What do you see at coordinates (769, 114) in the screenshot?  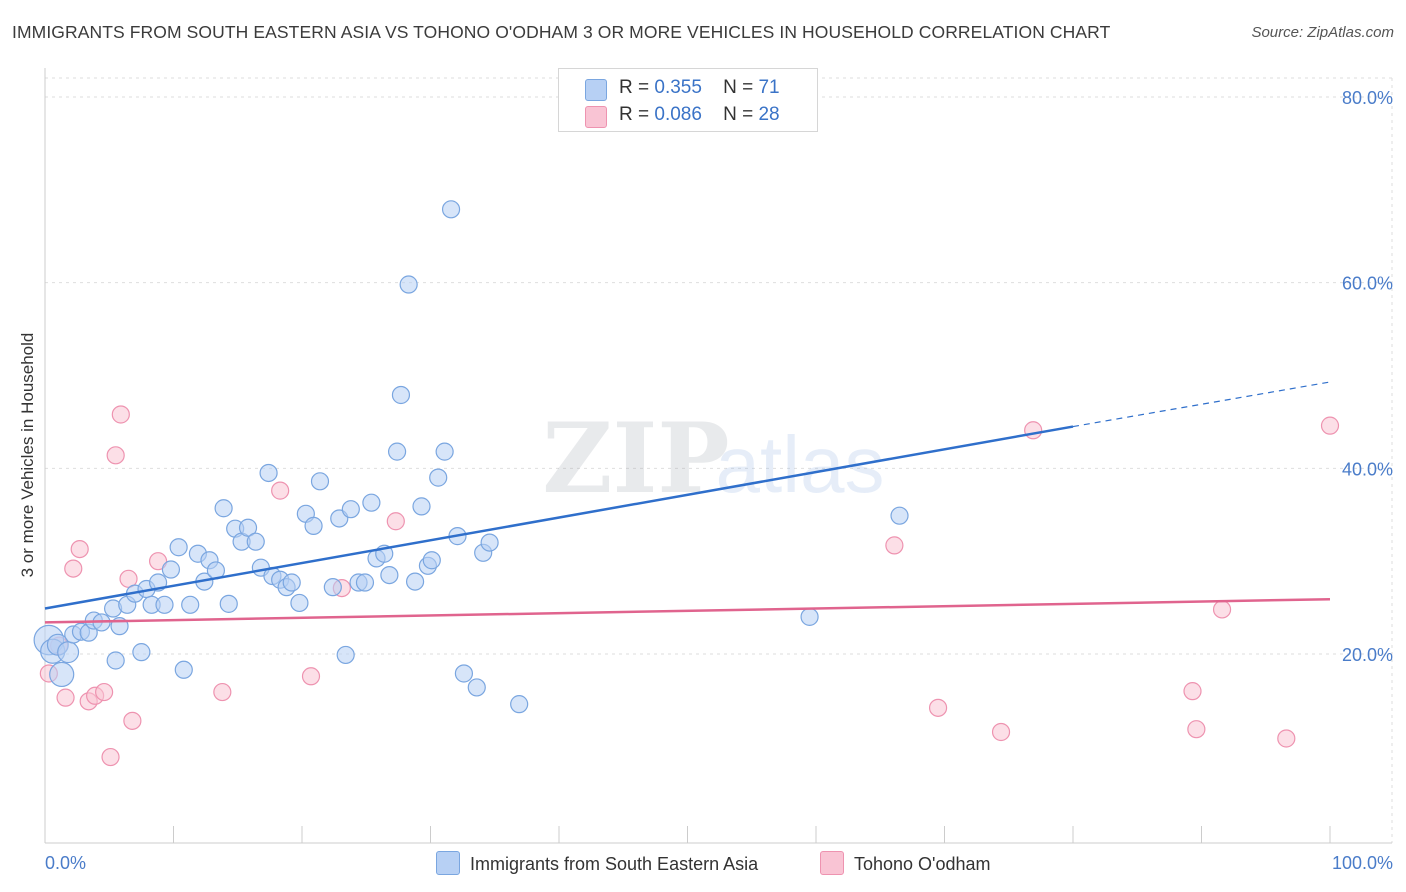 I see `legend-n-value: 28` at bounding box center [769, 114].